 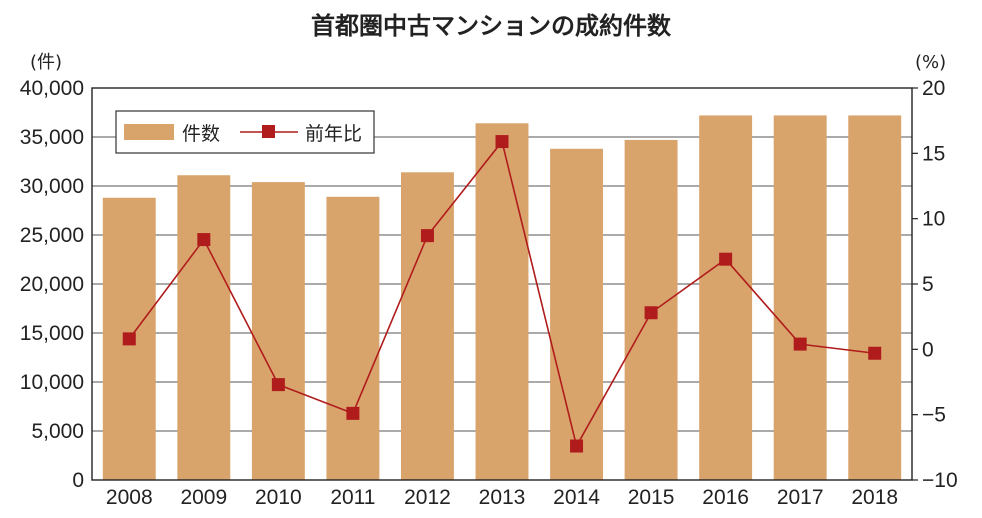 I want to click on left-tick-label: 10,000, so click(x=52, y=382).